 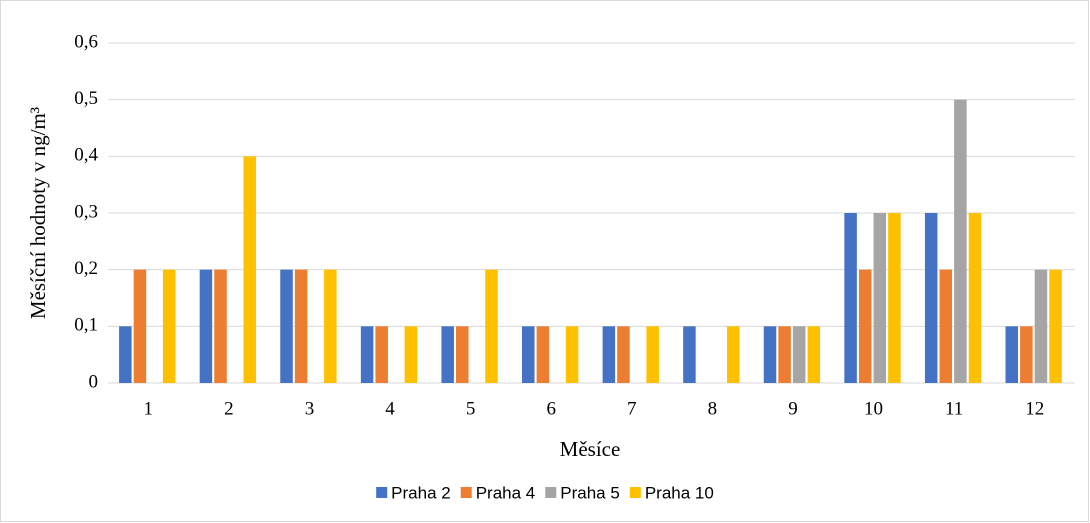 What do you see at coordinates (471, 408) in the screenshot?
I see `x-tick-label: 5` at bounding box center [471, 408].